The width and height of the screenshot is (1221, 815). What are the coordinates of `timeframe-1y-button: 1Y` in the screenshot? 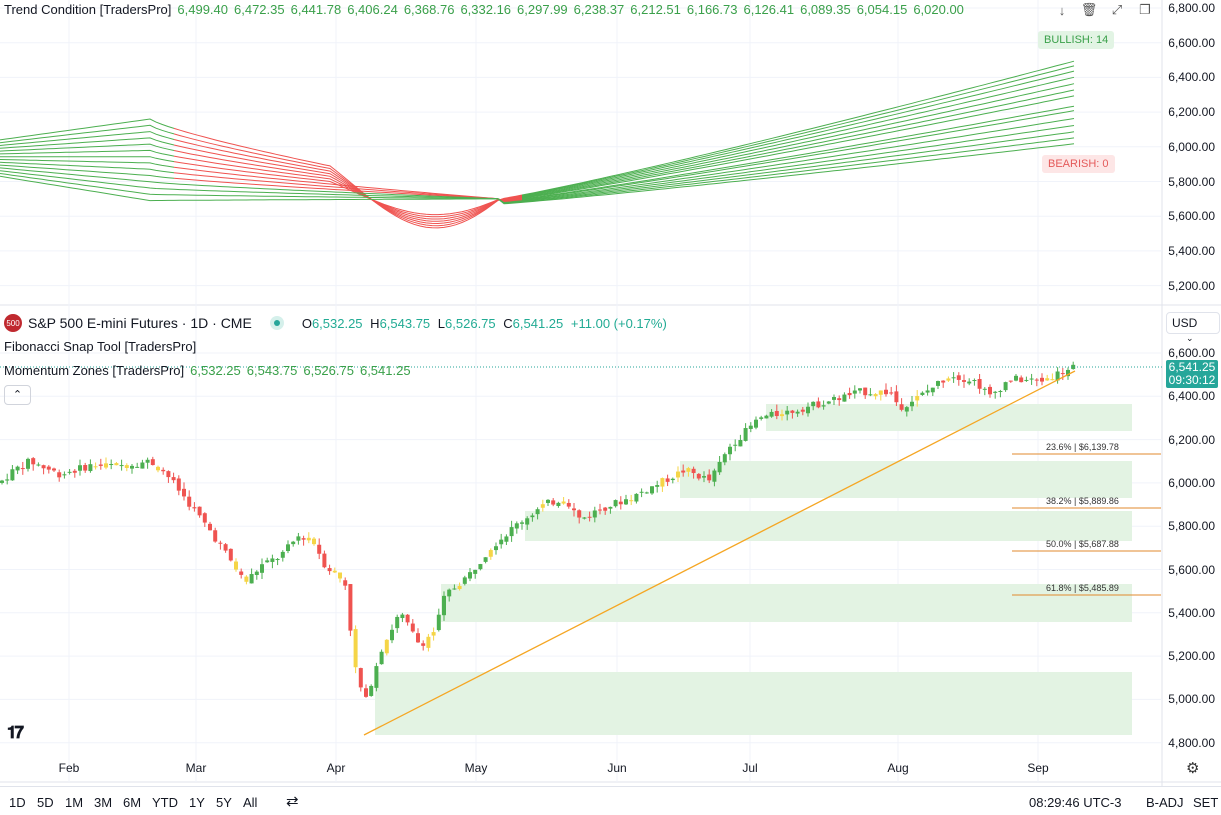 It's located at (197, 802).